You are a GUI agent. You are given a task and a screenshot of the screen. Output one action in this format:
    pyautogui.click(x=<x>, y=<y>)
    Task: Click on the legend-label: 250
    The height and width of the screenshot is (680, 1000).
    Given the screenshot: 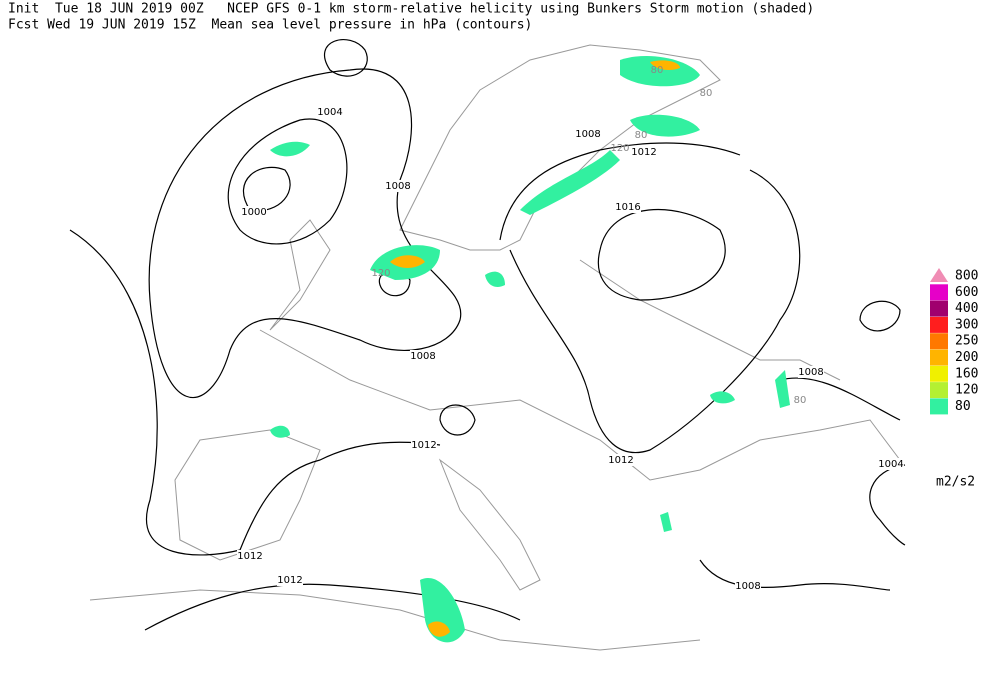 What is the action you would take?
    pyautogui.click(x=966, y=341)
    